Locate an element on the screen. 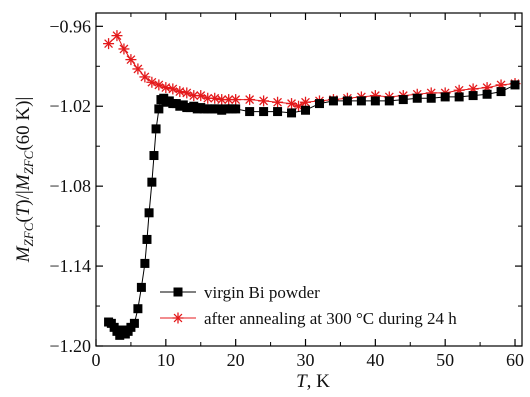 The height and width of the screenshot is (397, 530). x-tick-label: 20 is located at coordinates (236, 360).